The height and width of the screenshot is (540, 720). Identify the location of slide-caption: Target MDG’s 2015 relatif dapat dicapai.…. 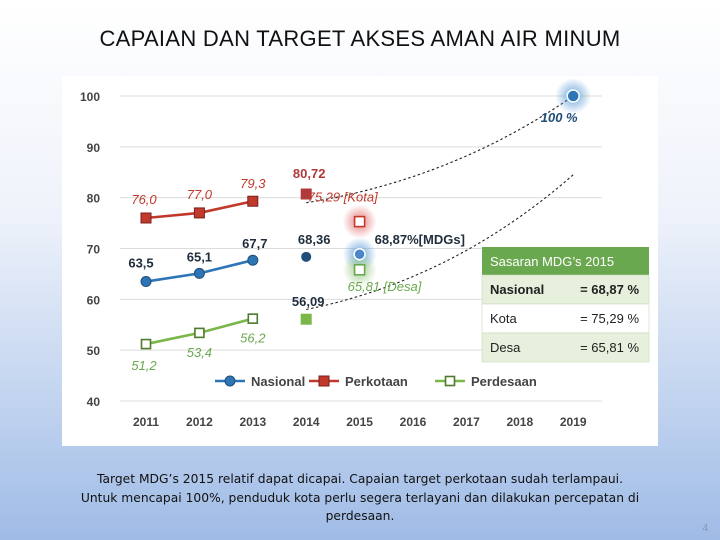
(360, 498).